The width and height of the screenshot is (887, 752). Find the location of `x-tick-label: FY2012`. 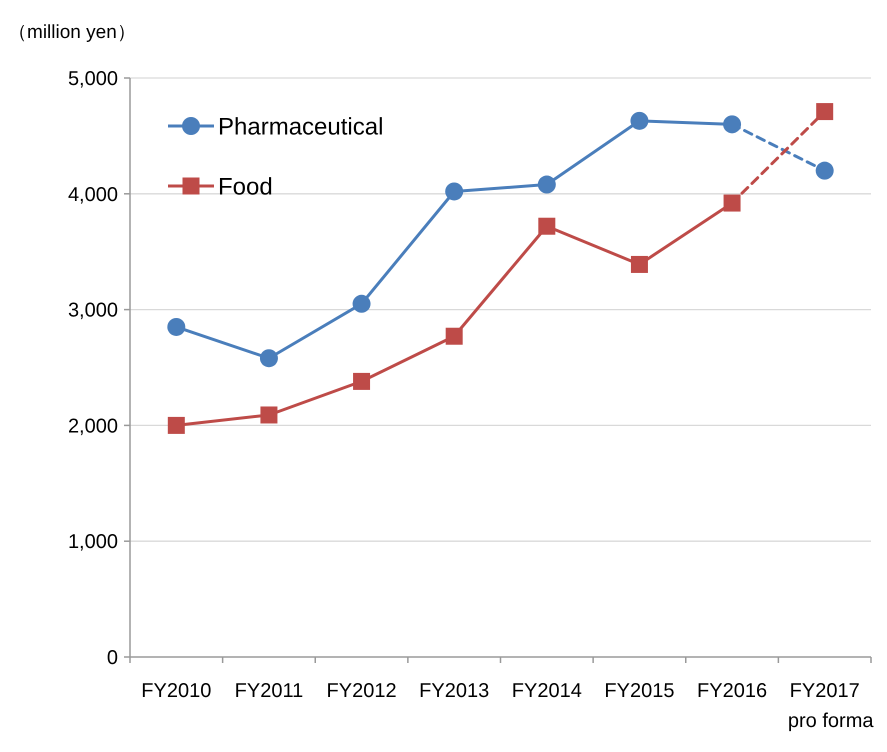

x-tick-label: FY2012 is located at coordinates (361, 691).